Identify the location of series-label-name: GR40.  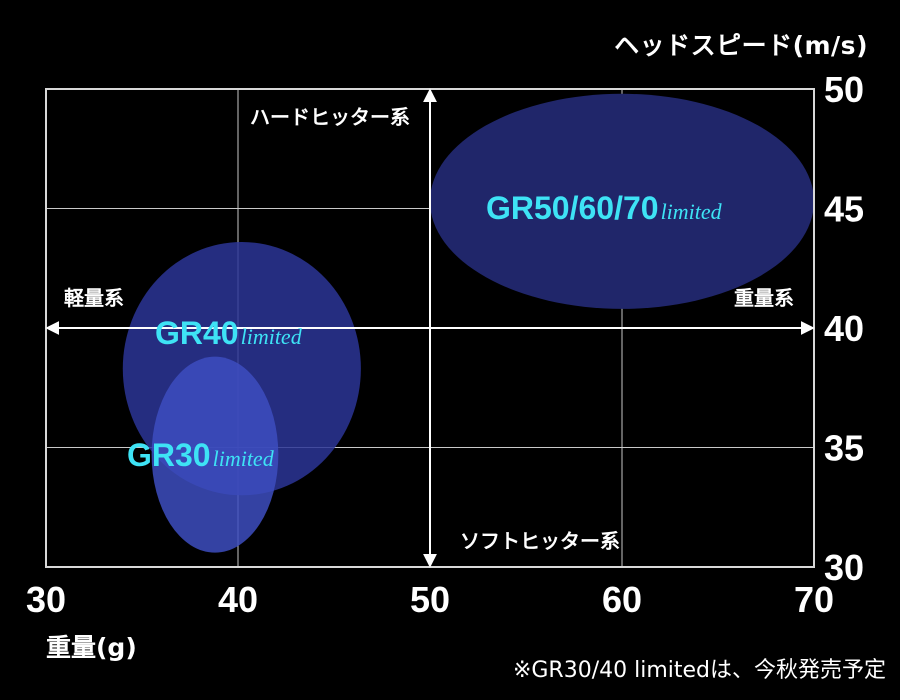
(197, 333).